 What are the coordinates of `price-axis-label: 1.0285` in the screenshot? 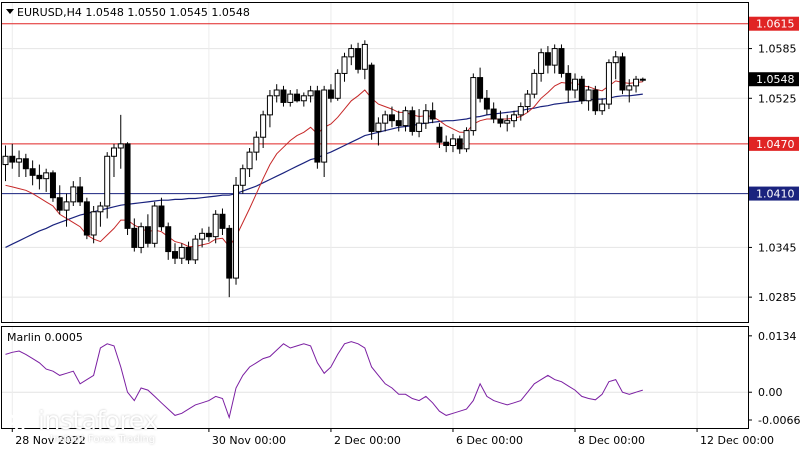 It's located at (777, 297).